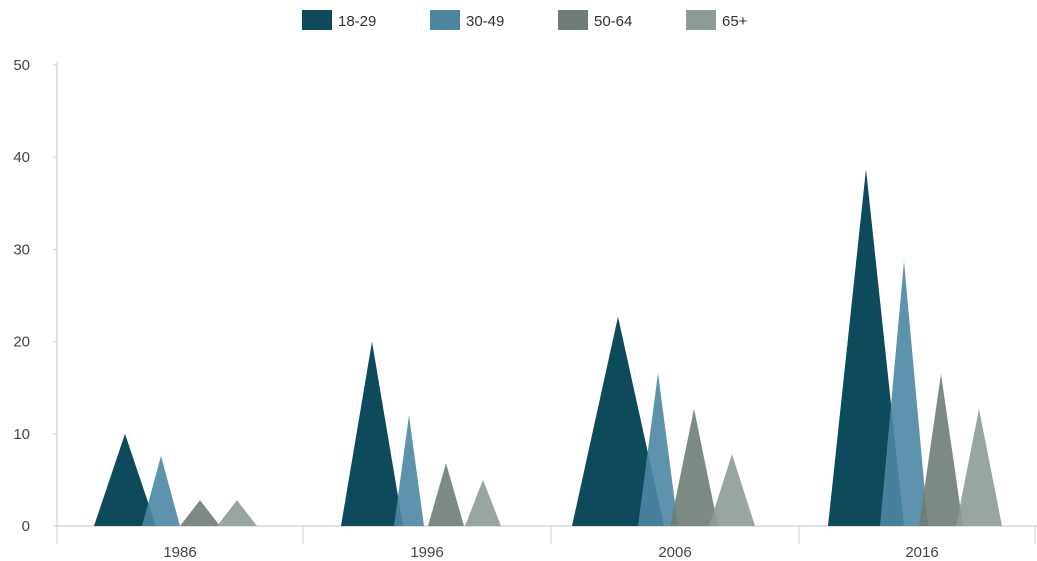 The width and height of the screenshot is (1037, 561). I want to click on x-tick-label: 1996, so click(426, 552).